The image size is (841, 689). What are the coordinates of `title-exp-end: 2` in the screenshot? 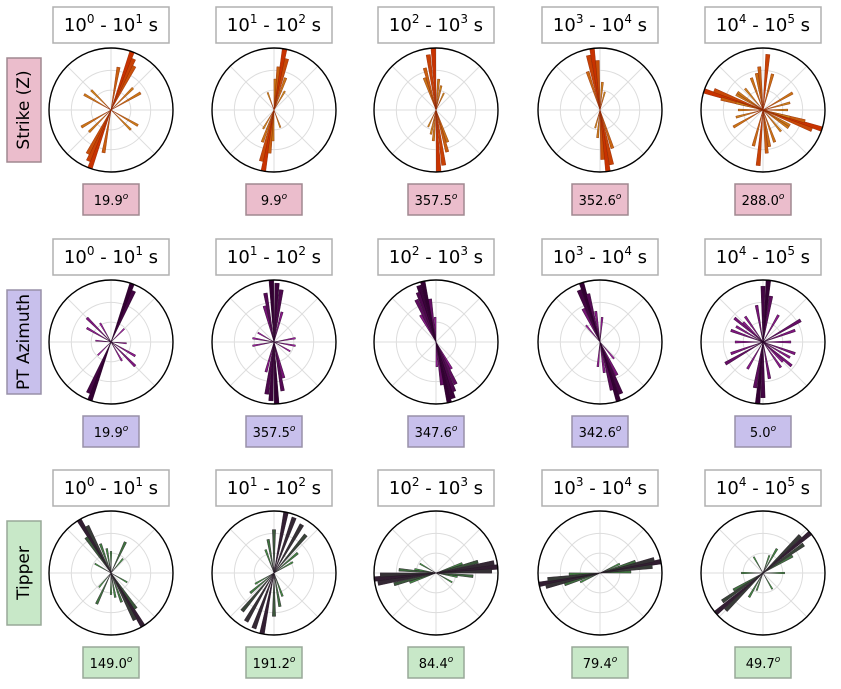 It's located at (302, 251).